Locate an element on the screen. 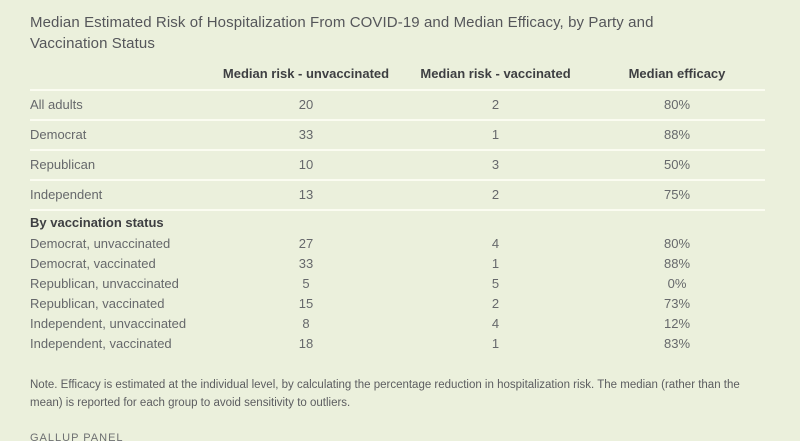 Image resolution: width=800 pixels, height=441 pixels. column-header: Median risk - unvaccinated is located at coordinates (306, 76).